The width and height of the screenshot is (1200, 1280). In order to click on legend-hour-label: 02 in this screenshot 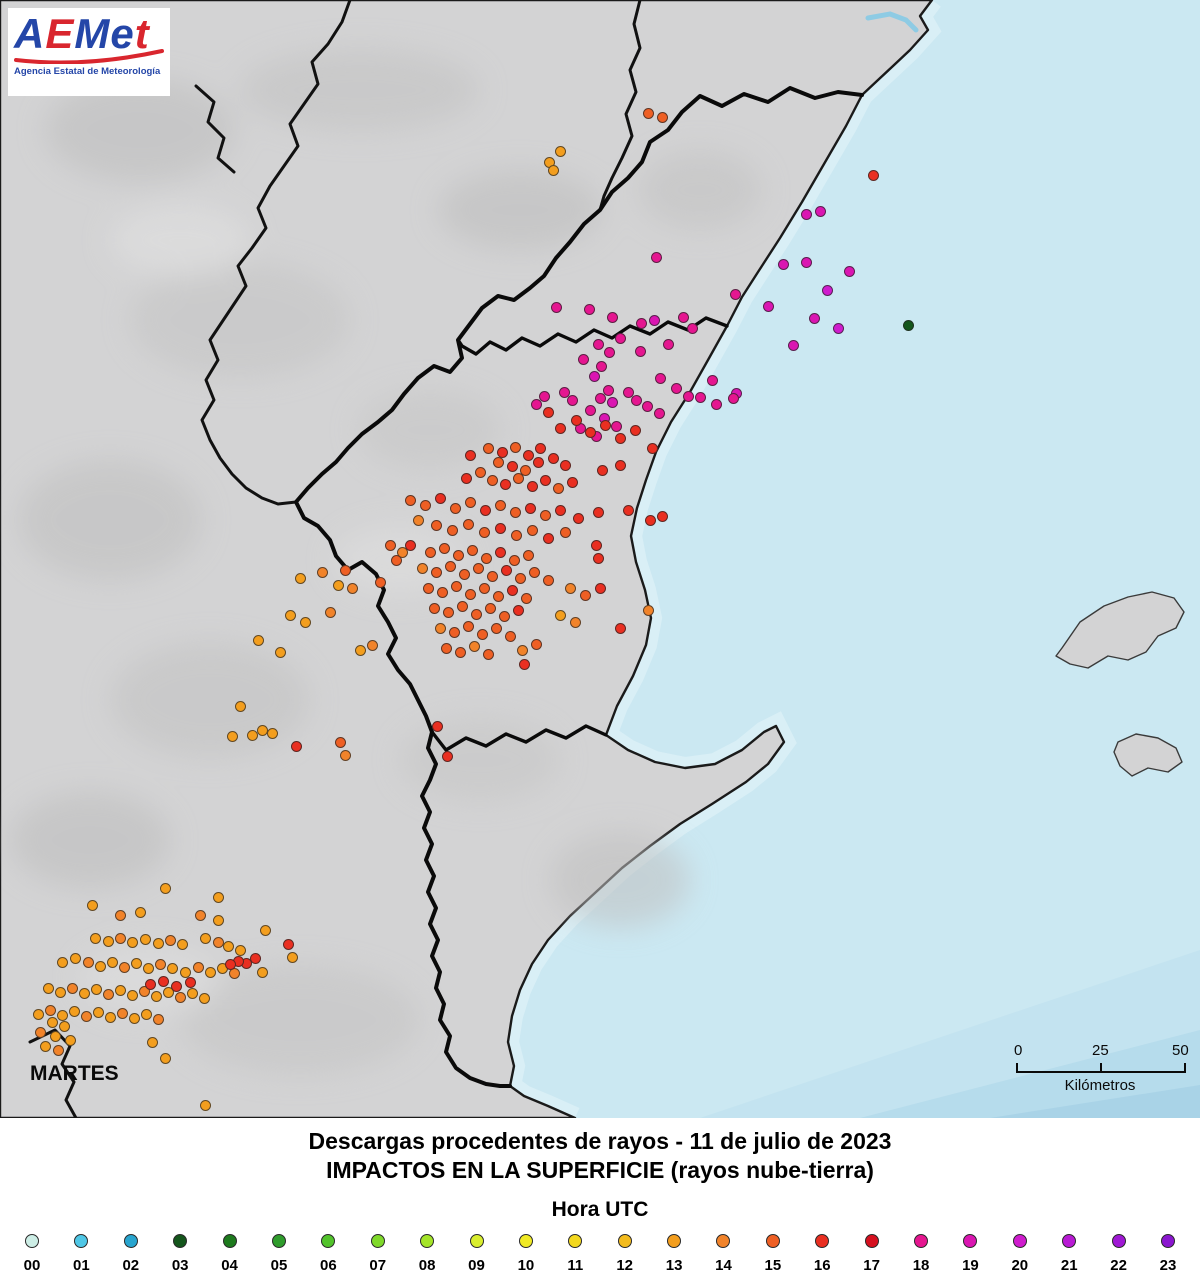, I will do `click(131, 1265)`.